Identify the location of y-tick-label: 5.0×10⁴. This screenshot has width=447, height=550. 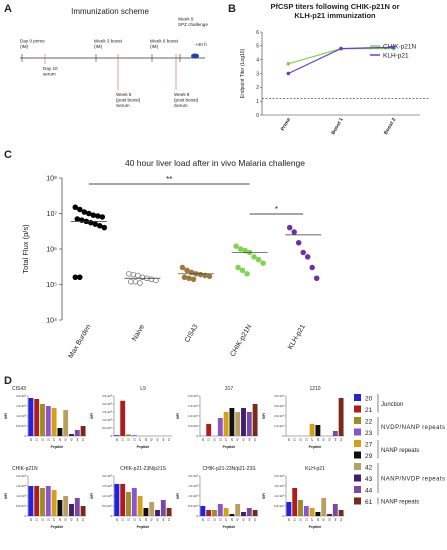
(279, 506).